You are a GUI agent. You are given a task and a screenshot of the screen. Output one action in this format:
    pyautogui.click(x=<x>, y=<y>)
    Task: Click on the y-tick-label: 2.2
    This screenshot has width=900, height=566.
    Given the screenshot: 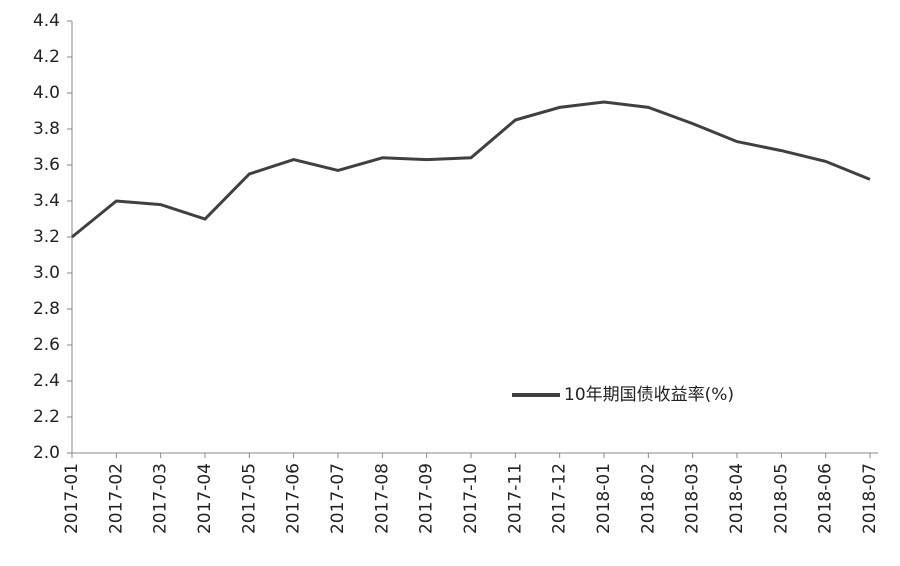 What is the action you would take?
    pyautogui.click(x=46, y=417)
    